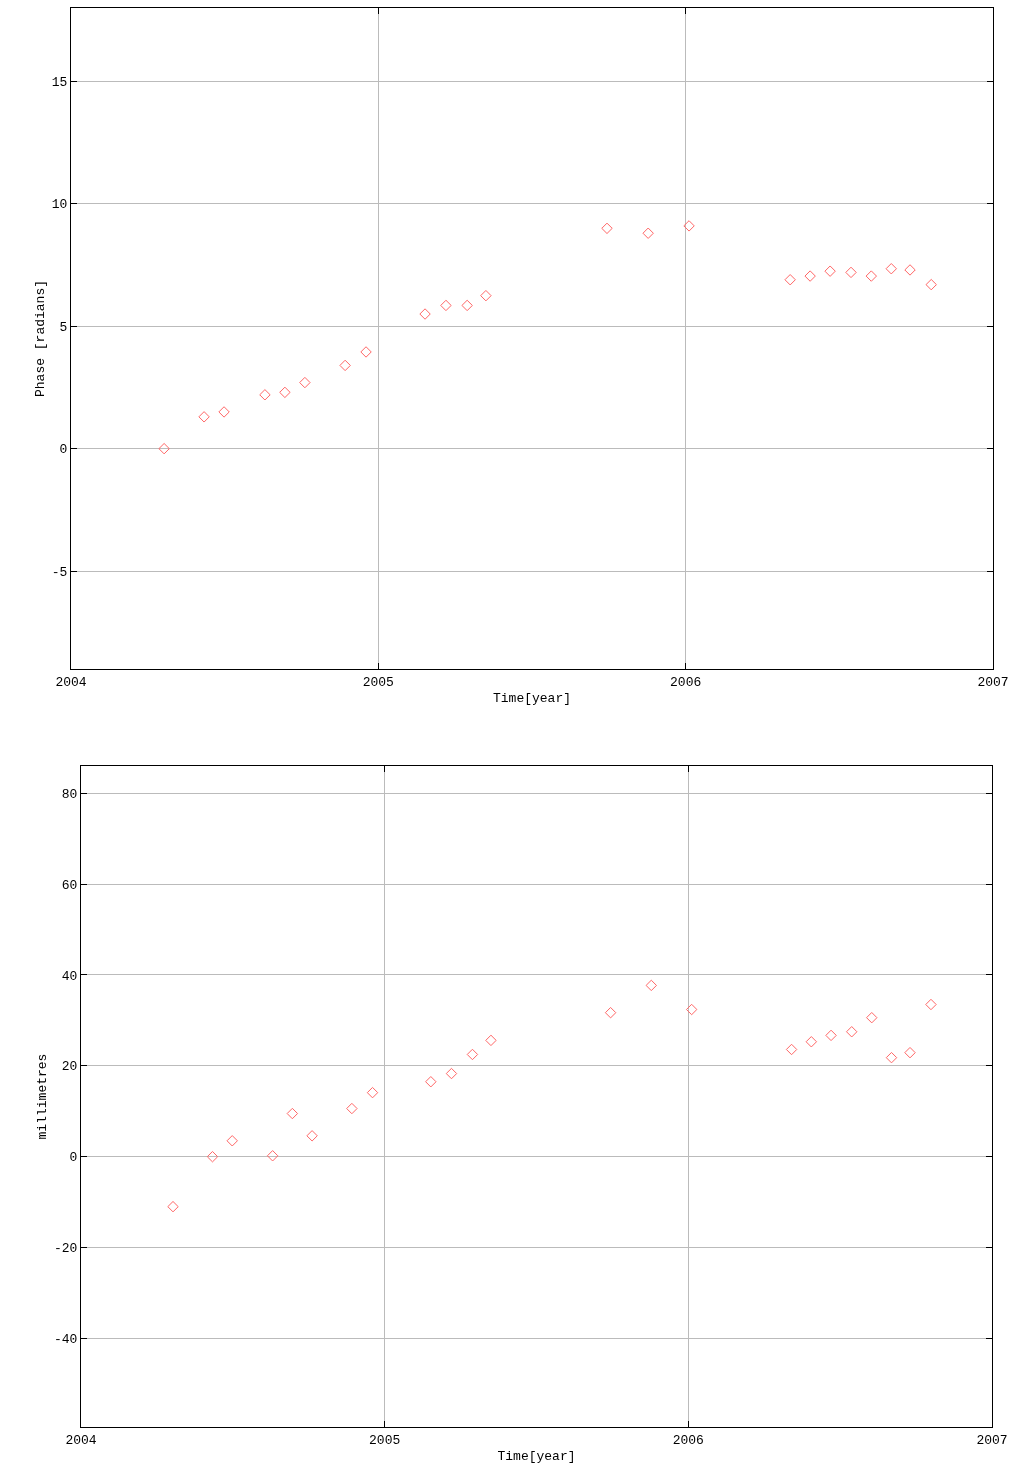 This screenshot has height=1484, width=1018. I want to click on y-tick-label: 60, so click(69, 885).